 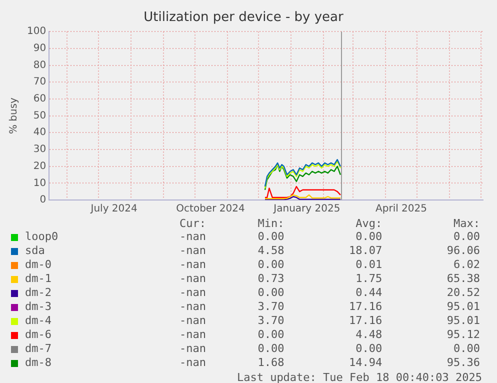 What do you see at coordinates (38, 265) in the screenshot?
I see `legend-label: dm-0` at bounding box center [38, 265].